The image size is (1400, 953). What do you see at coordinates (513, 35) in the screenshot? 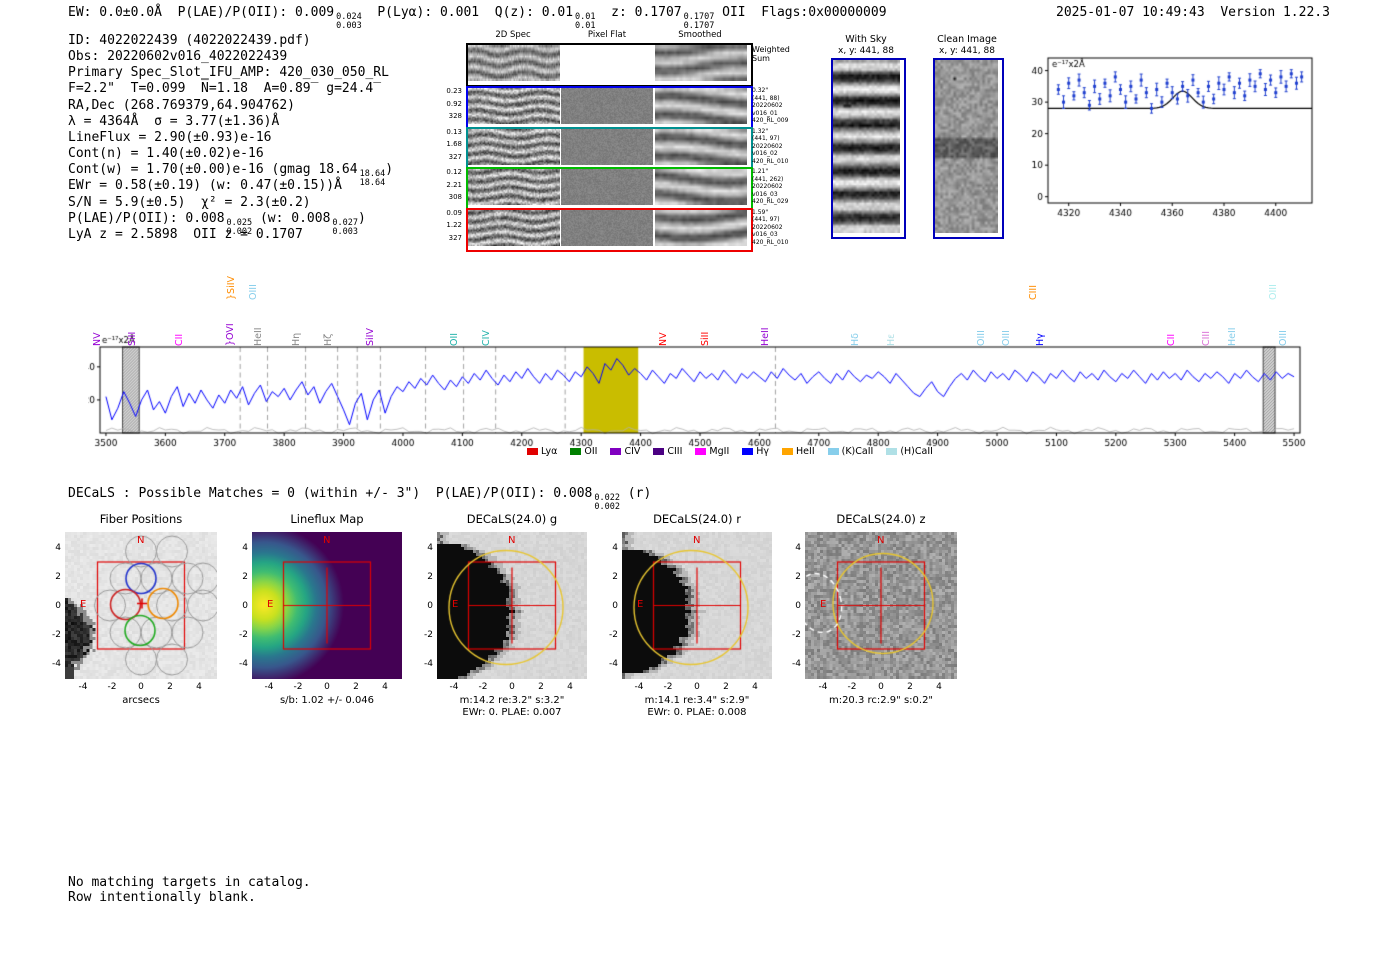
I see `spec2d-col-header: 2D Spec` at bounding box center [513, 35].